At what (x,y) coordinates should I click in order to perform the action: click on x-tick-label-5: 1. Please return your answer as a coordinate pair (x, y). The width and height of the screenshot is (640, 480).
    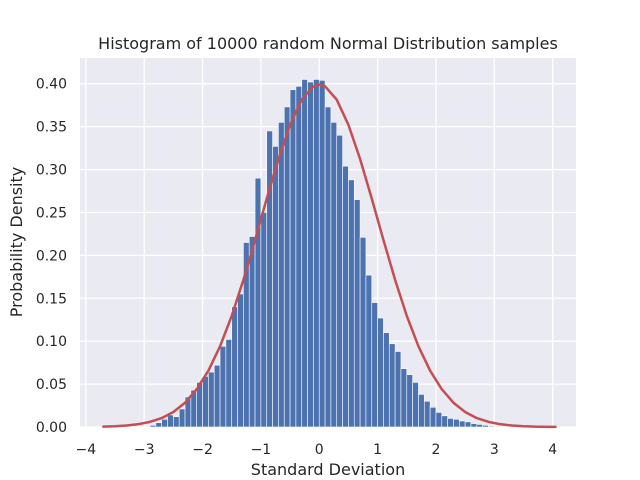
    Looking at the image, I should click on (377, 450).